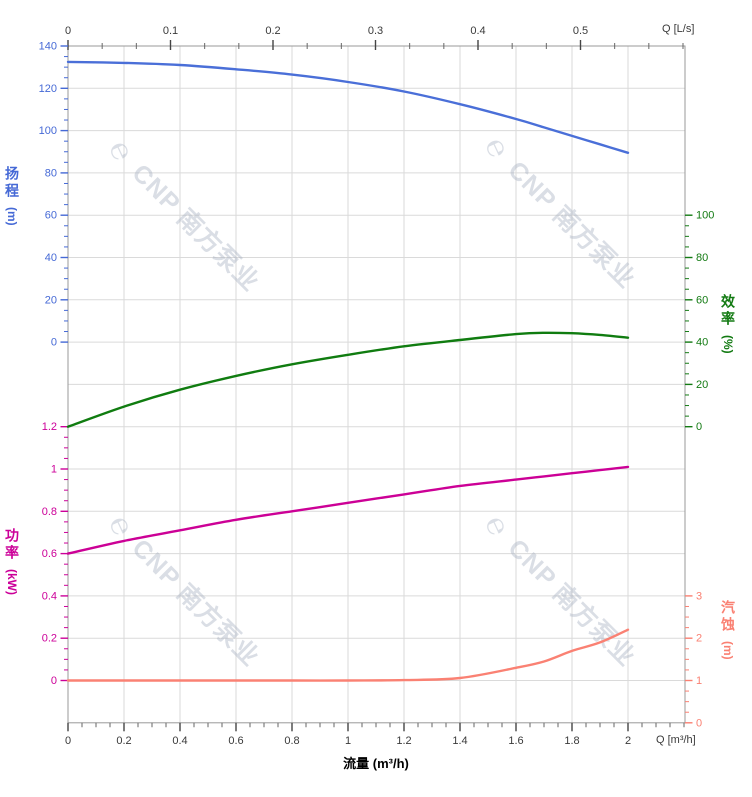 The height and width of the screenshot is (797, 752). What do you see at coordinates (699, 596) in the screenshot?
I see `npsh-axis-tick-label: 3` at bounding box center [699, 596].